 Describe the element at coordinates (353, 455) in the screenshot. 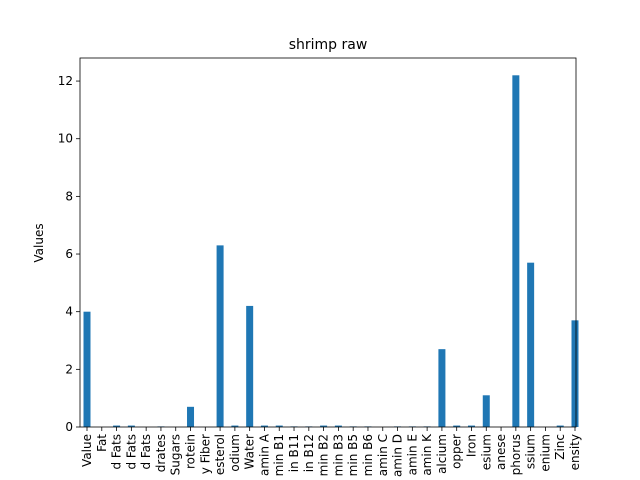

I see `x-tick-label-18: min B5` at that location.